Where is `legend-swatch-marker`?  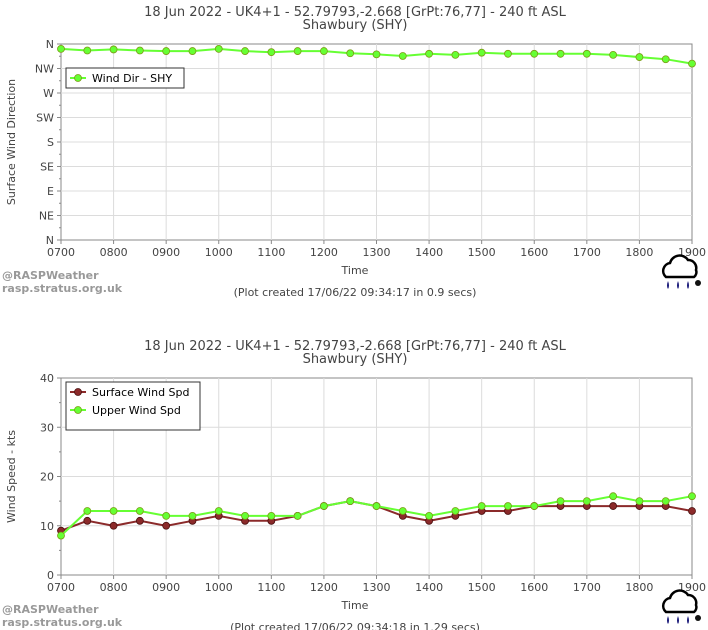
legend-swatch-marker is located at coordinates (78, 78).